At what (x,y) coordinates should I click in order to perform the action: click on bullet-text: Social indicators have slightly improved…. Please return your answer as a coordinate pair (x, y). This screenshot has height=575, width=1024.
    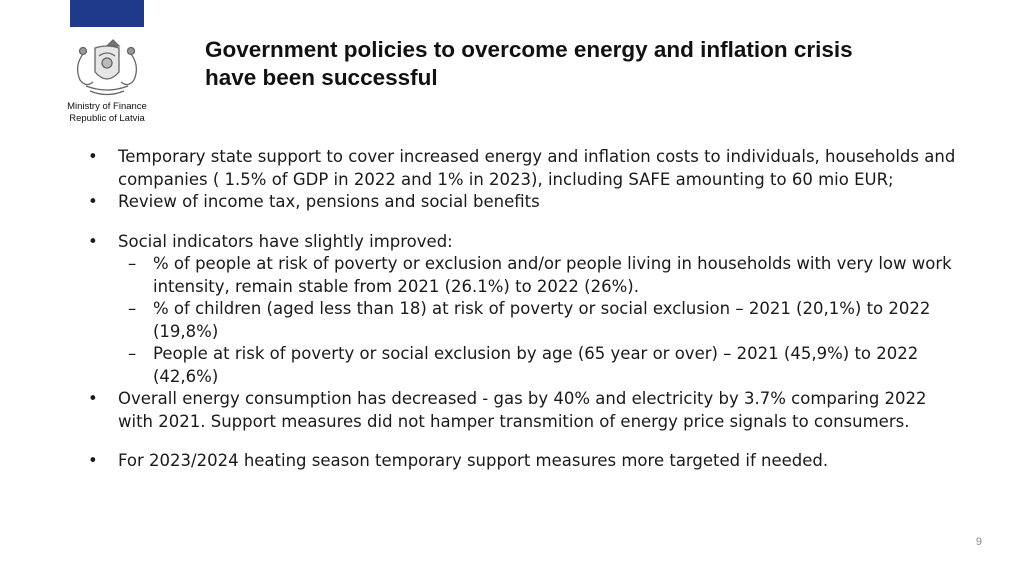
    Looking at the image, I should click on (285, 241).